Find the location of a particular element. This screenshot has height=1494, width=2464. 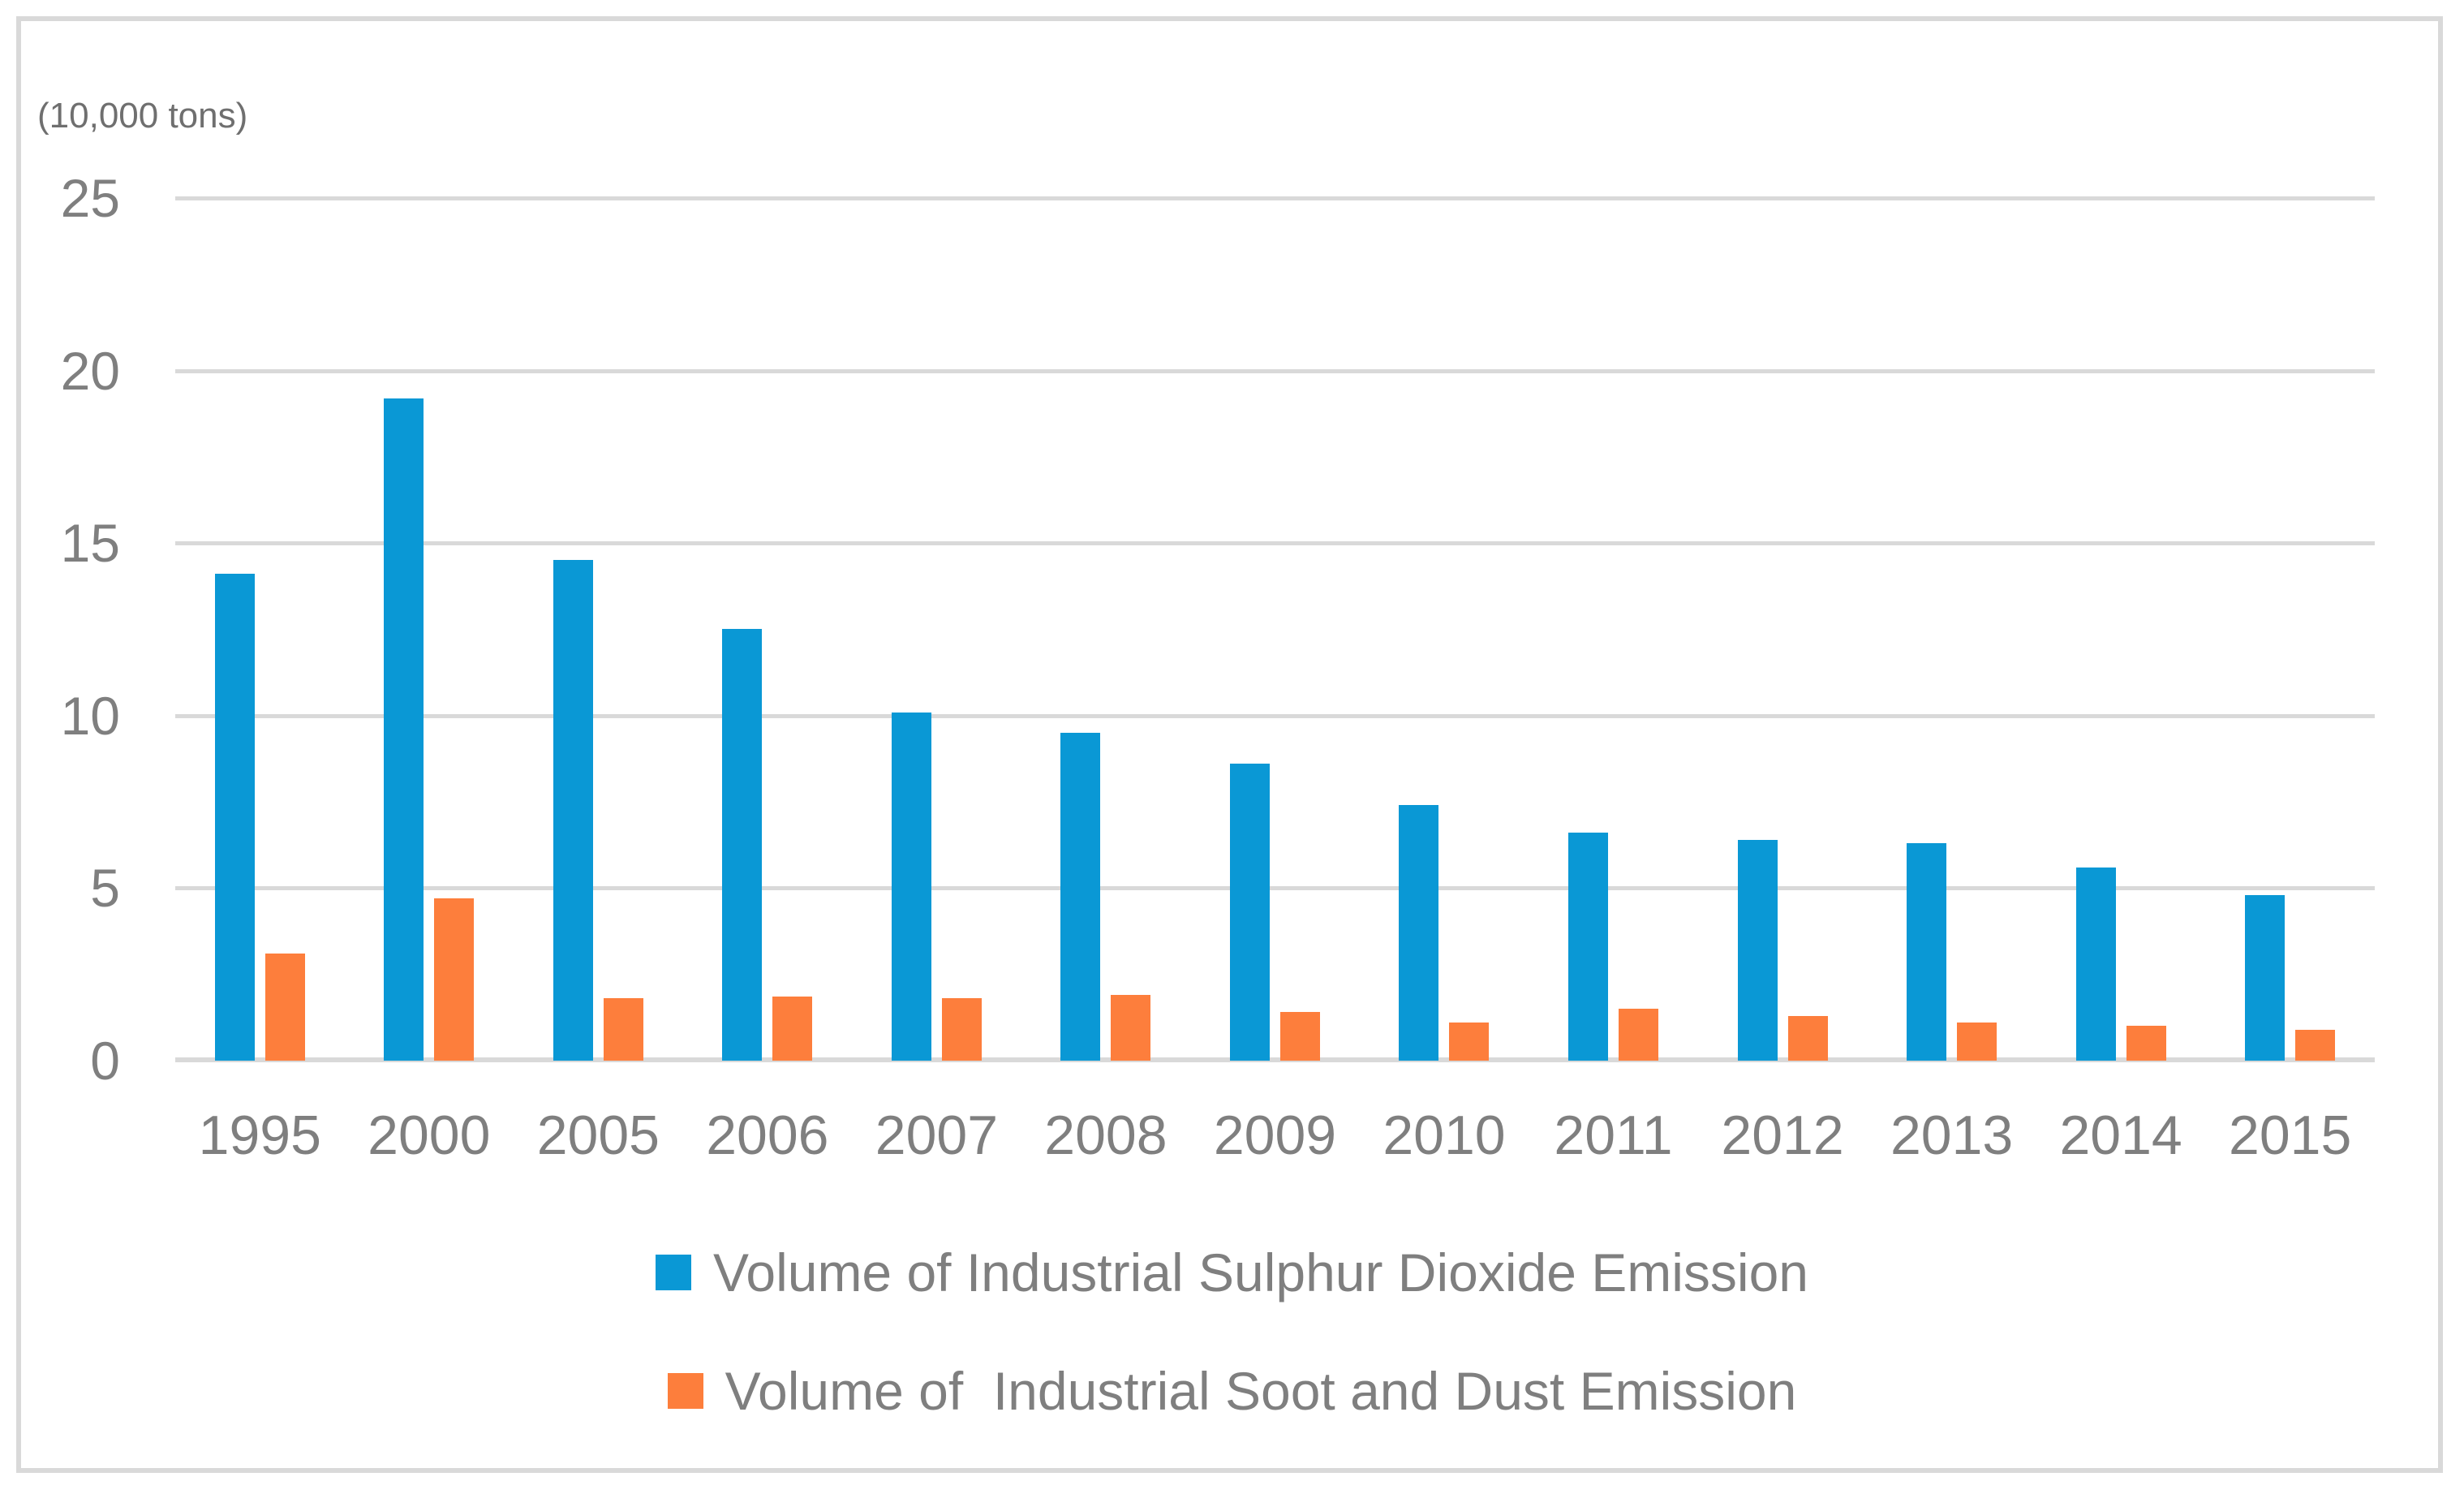

bar-group-2005 is located at coordinates (598, 629).